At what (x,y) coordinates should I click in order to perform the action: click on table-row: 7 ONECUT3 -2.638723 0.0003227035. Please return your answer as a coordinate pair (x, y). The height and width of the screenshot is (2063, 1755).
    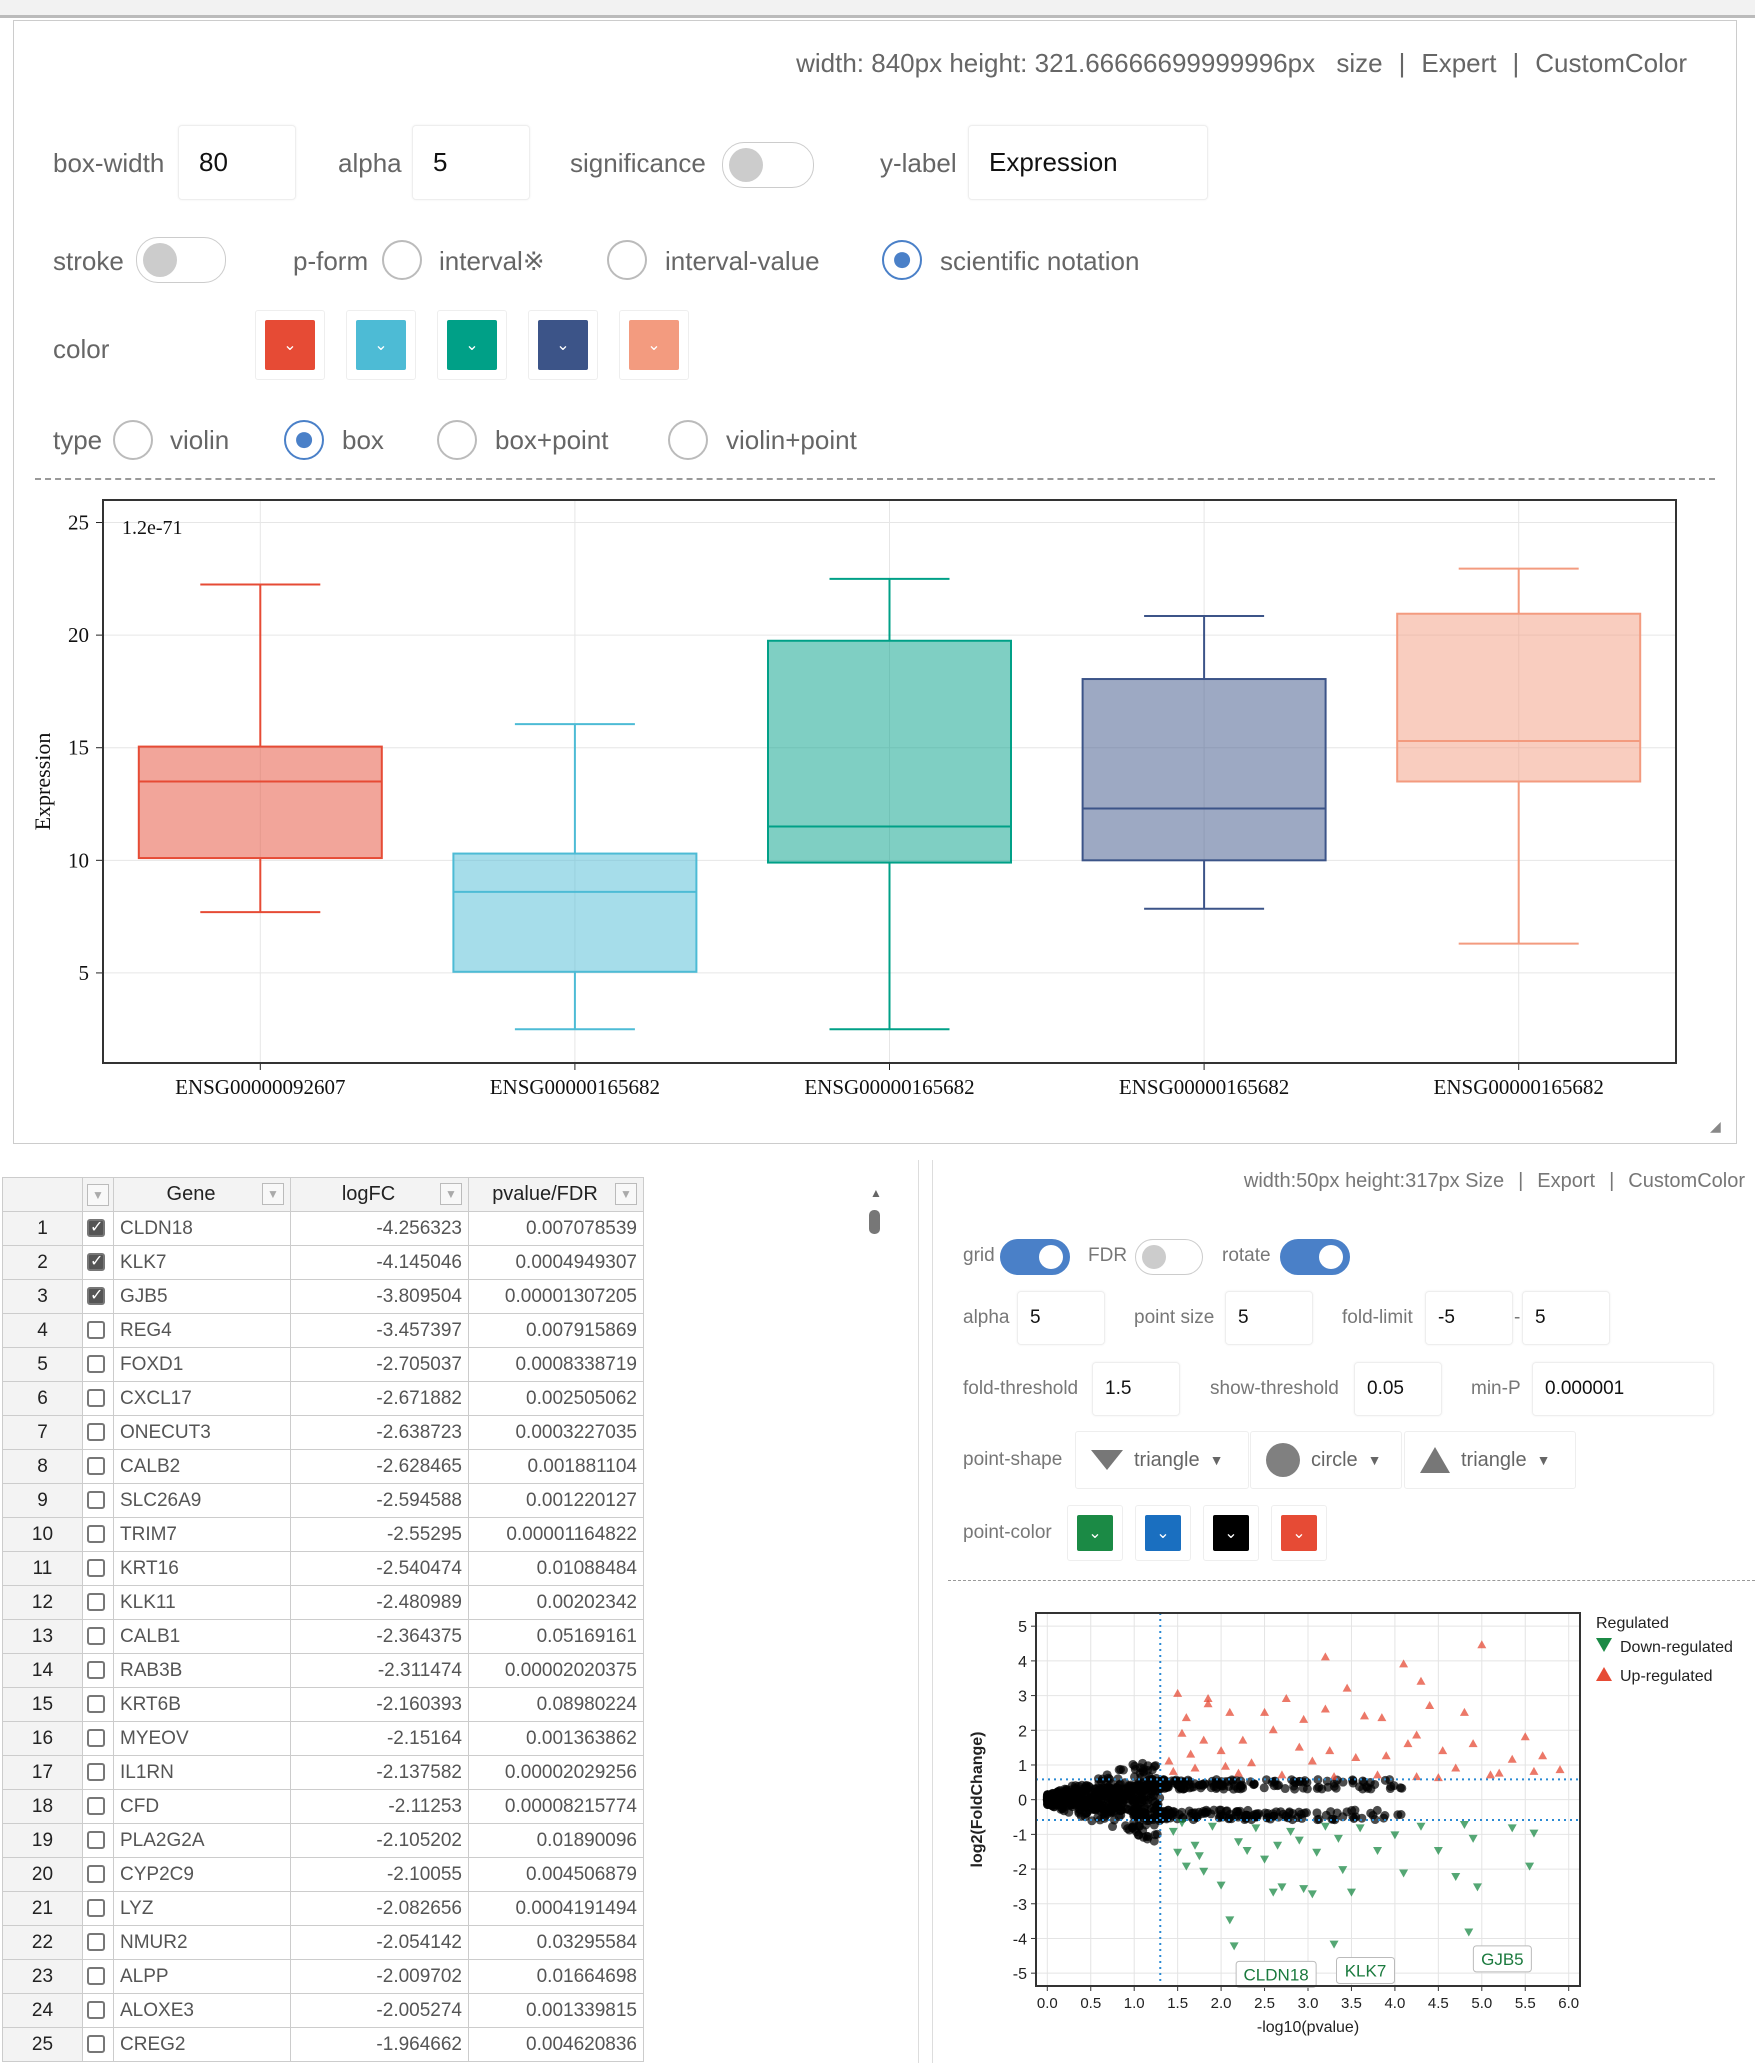
    Looking at the image, I should click on (323, 1432).